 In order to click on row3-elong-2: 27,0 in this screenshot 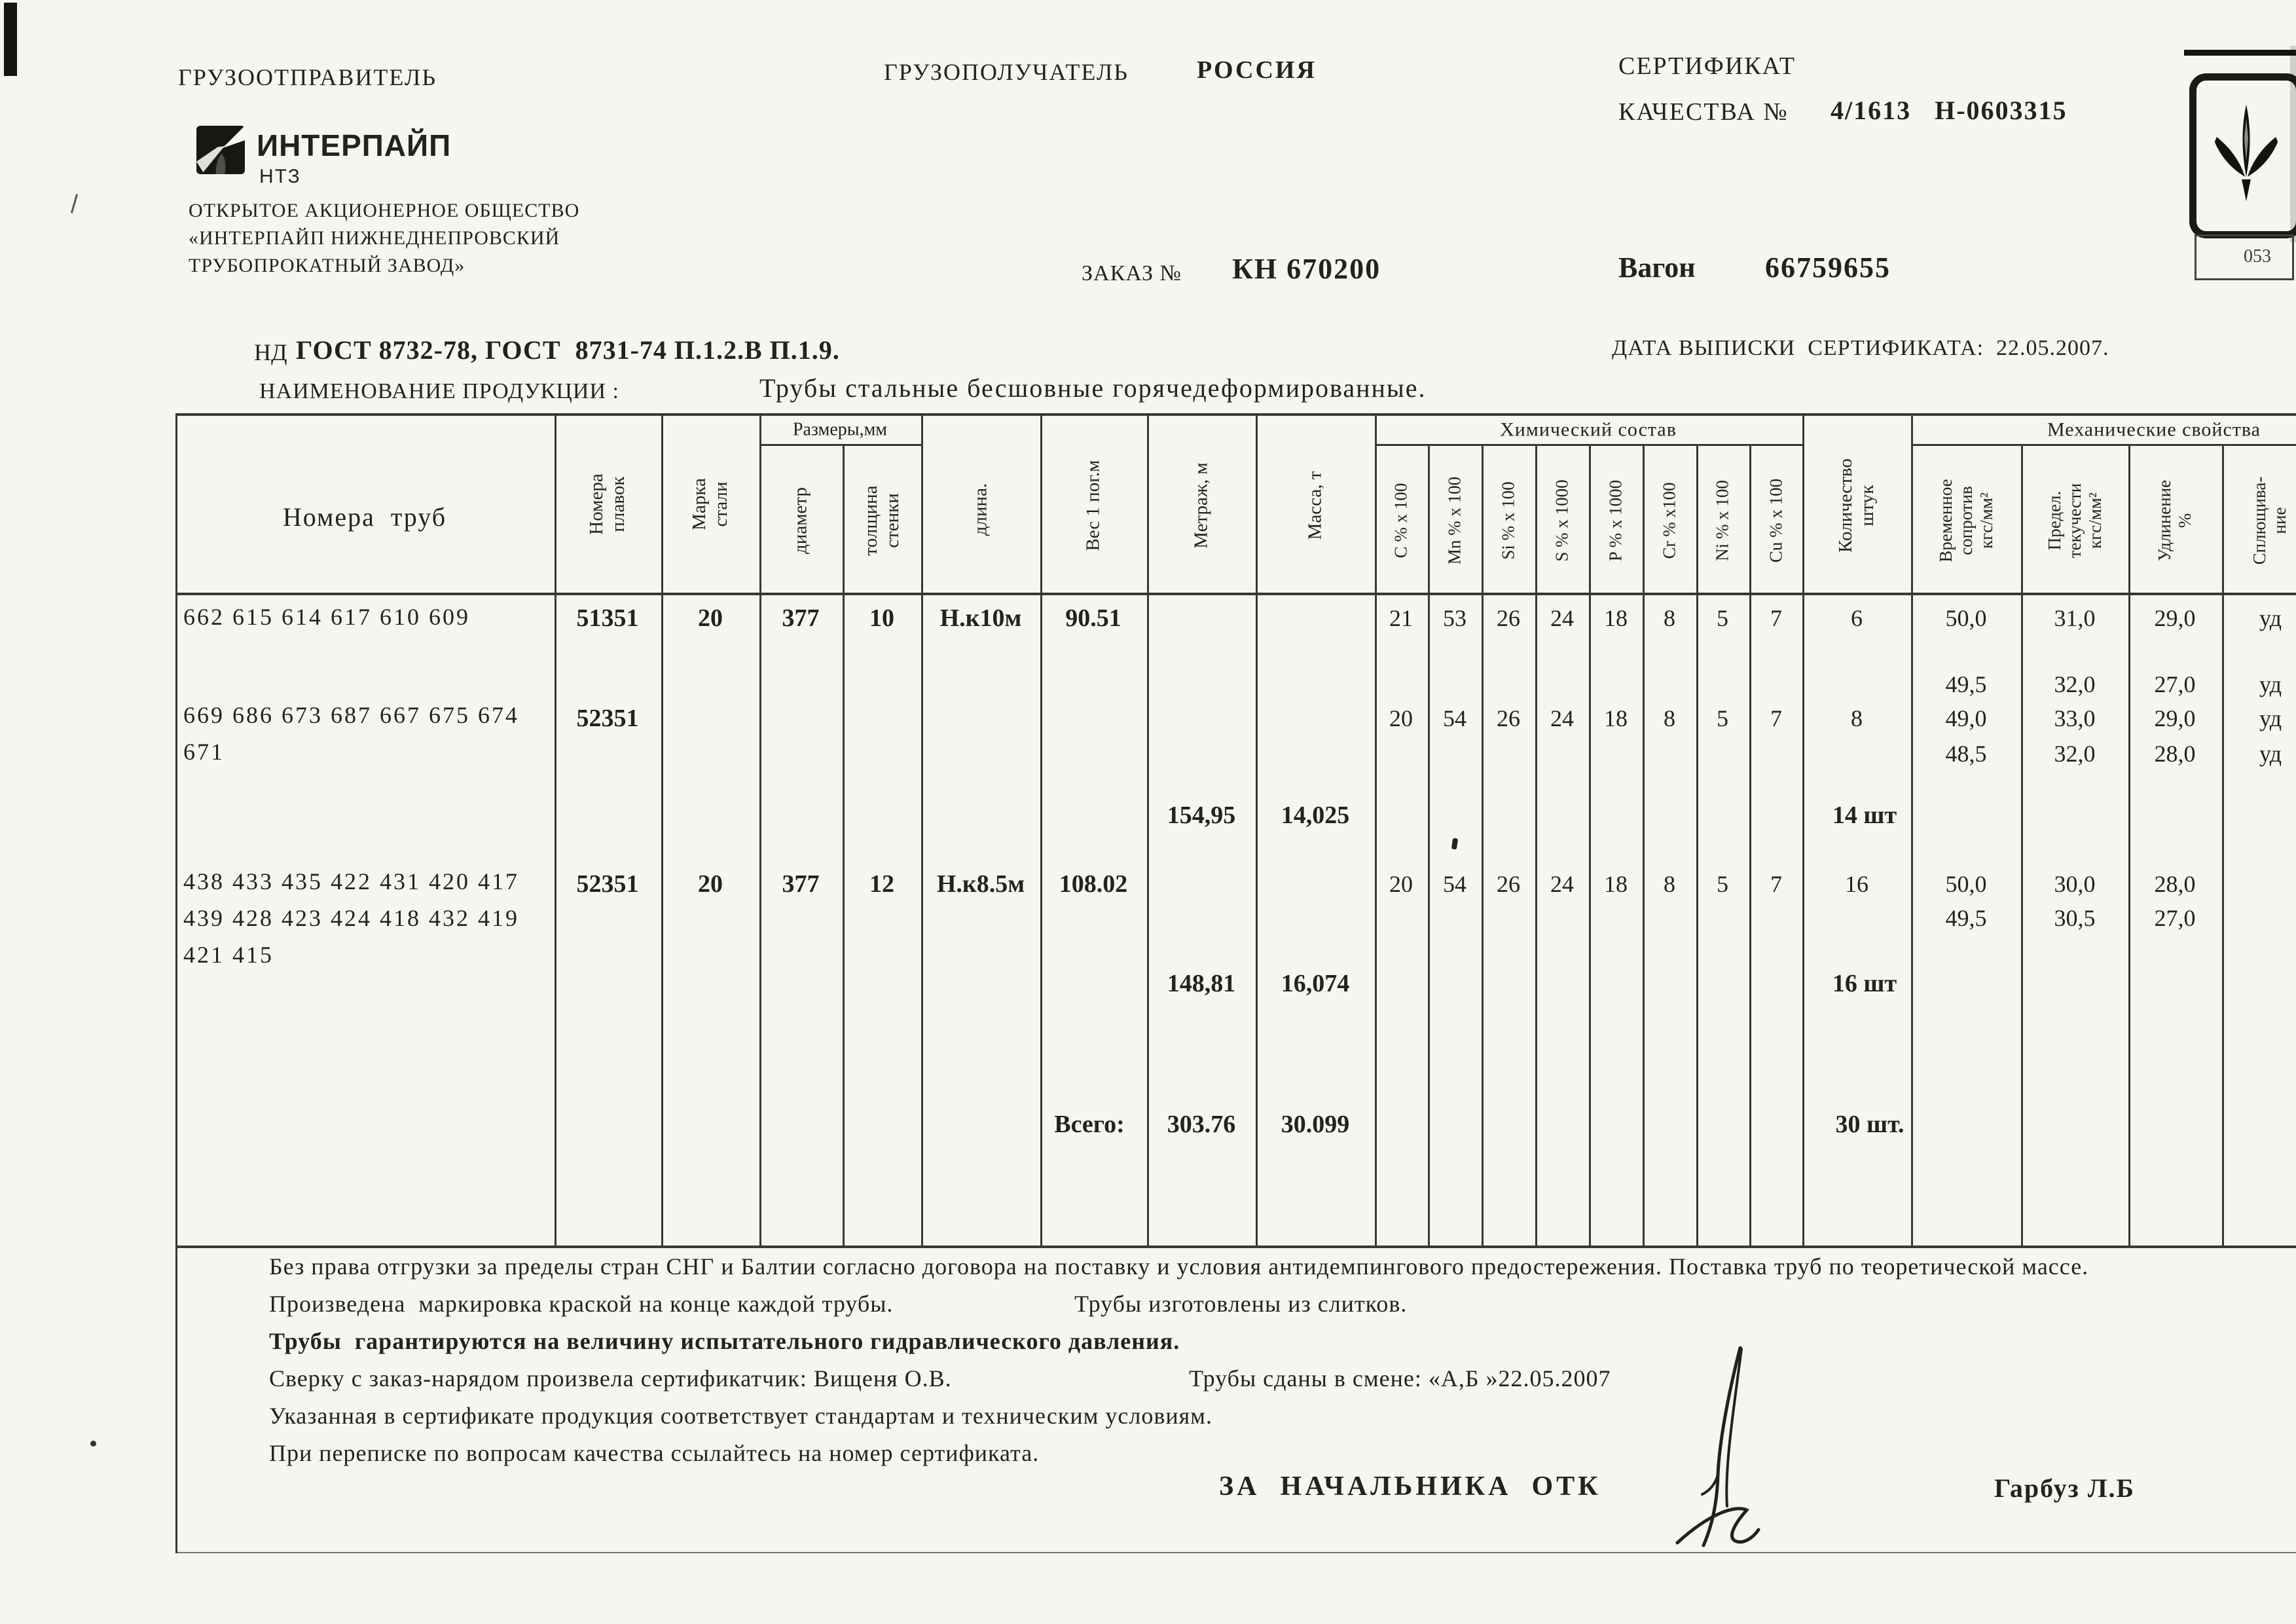, I will do `click(2175, 918)`.